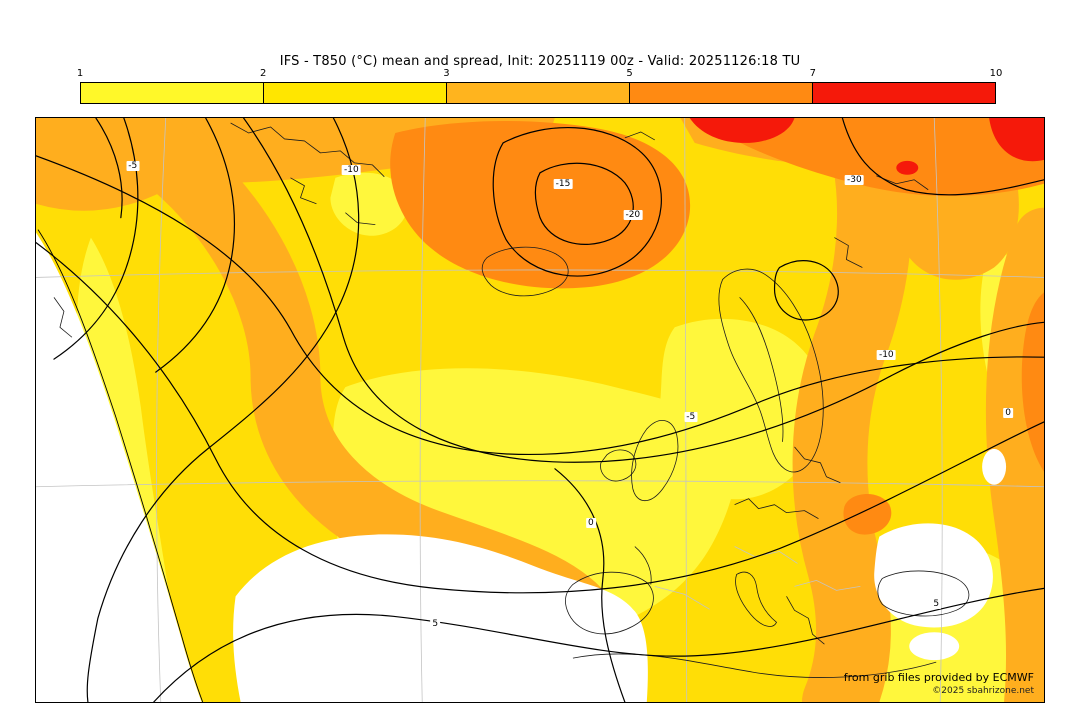 This screenshot has height=718, width=1080. I want to click on colorbar-bar, so click(538, 93).